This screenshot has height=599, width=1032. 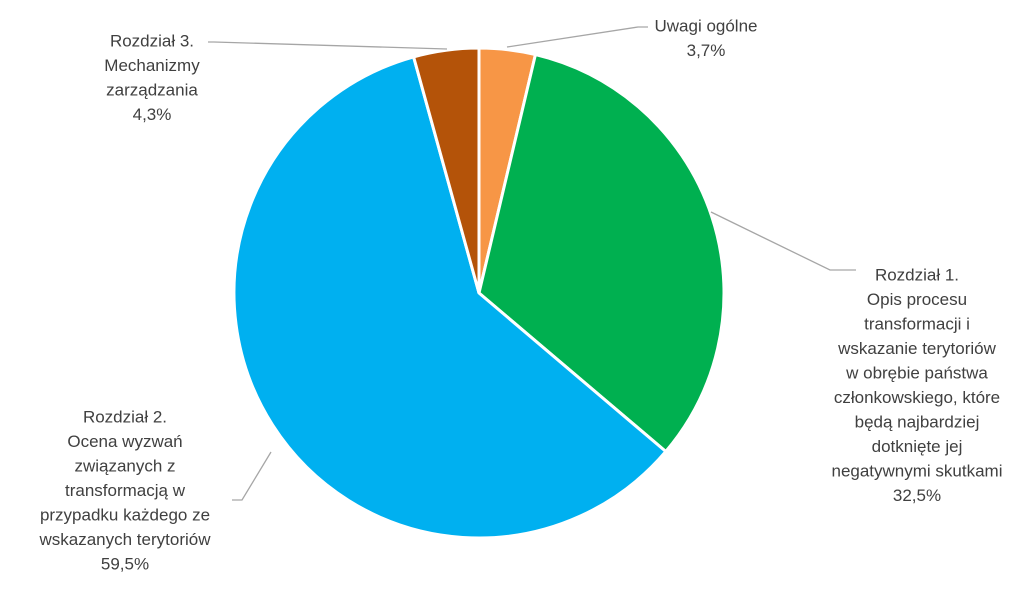 I want to click on slice-label-uwagi-ogolne: Uwagi ogólne 3,7%, so click(x=705, y=38).